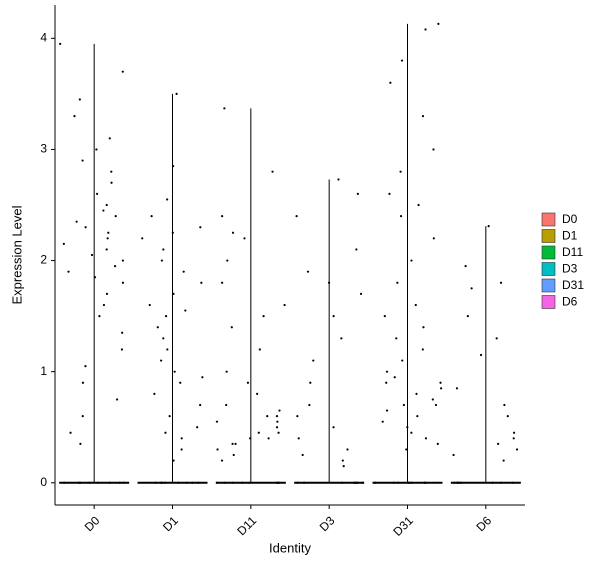 The image size is (600, 568). What do you see at coordinates (16, 254) in the screenshot?
I see `y-axis-title: Expression Level` at bounding box center [16, 254].